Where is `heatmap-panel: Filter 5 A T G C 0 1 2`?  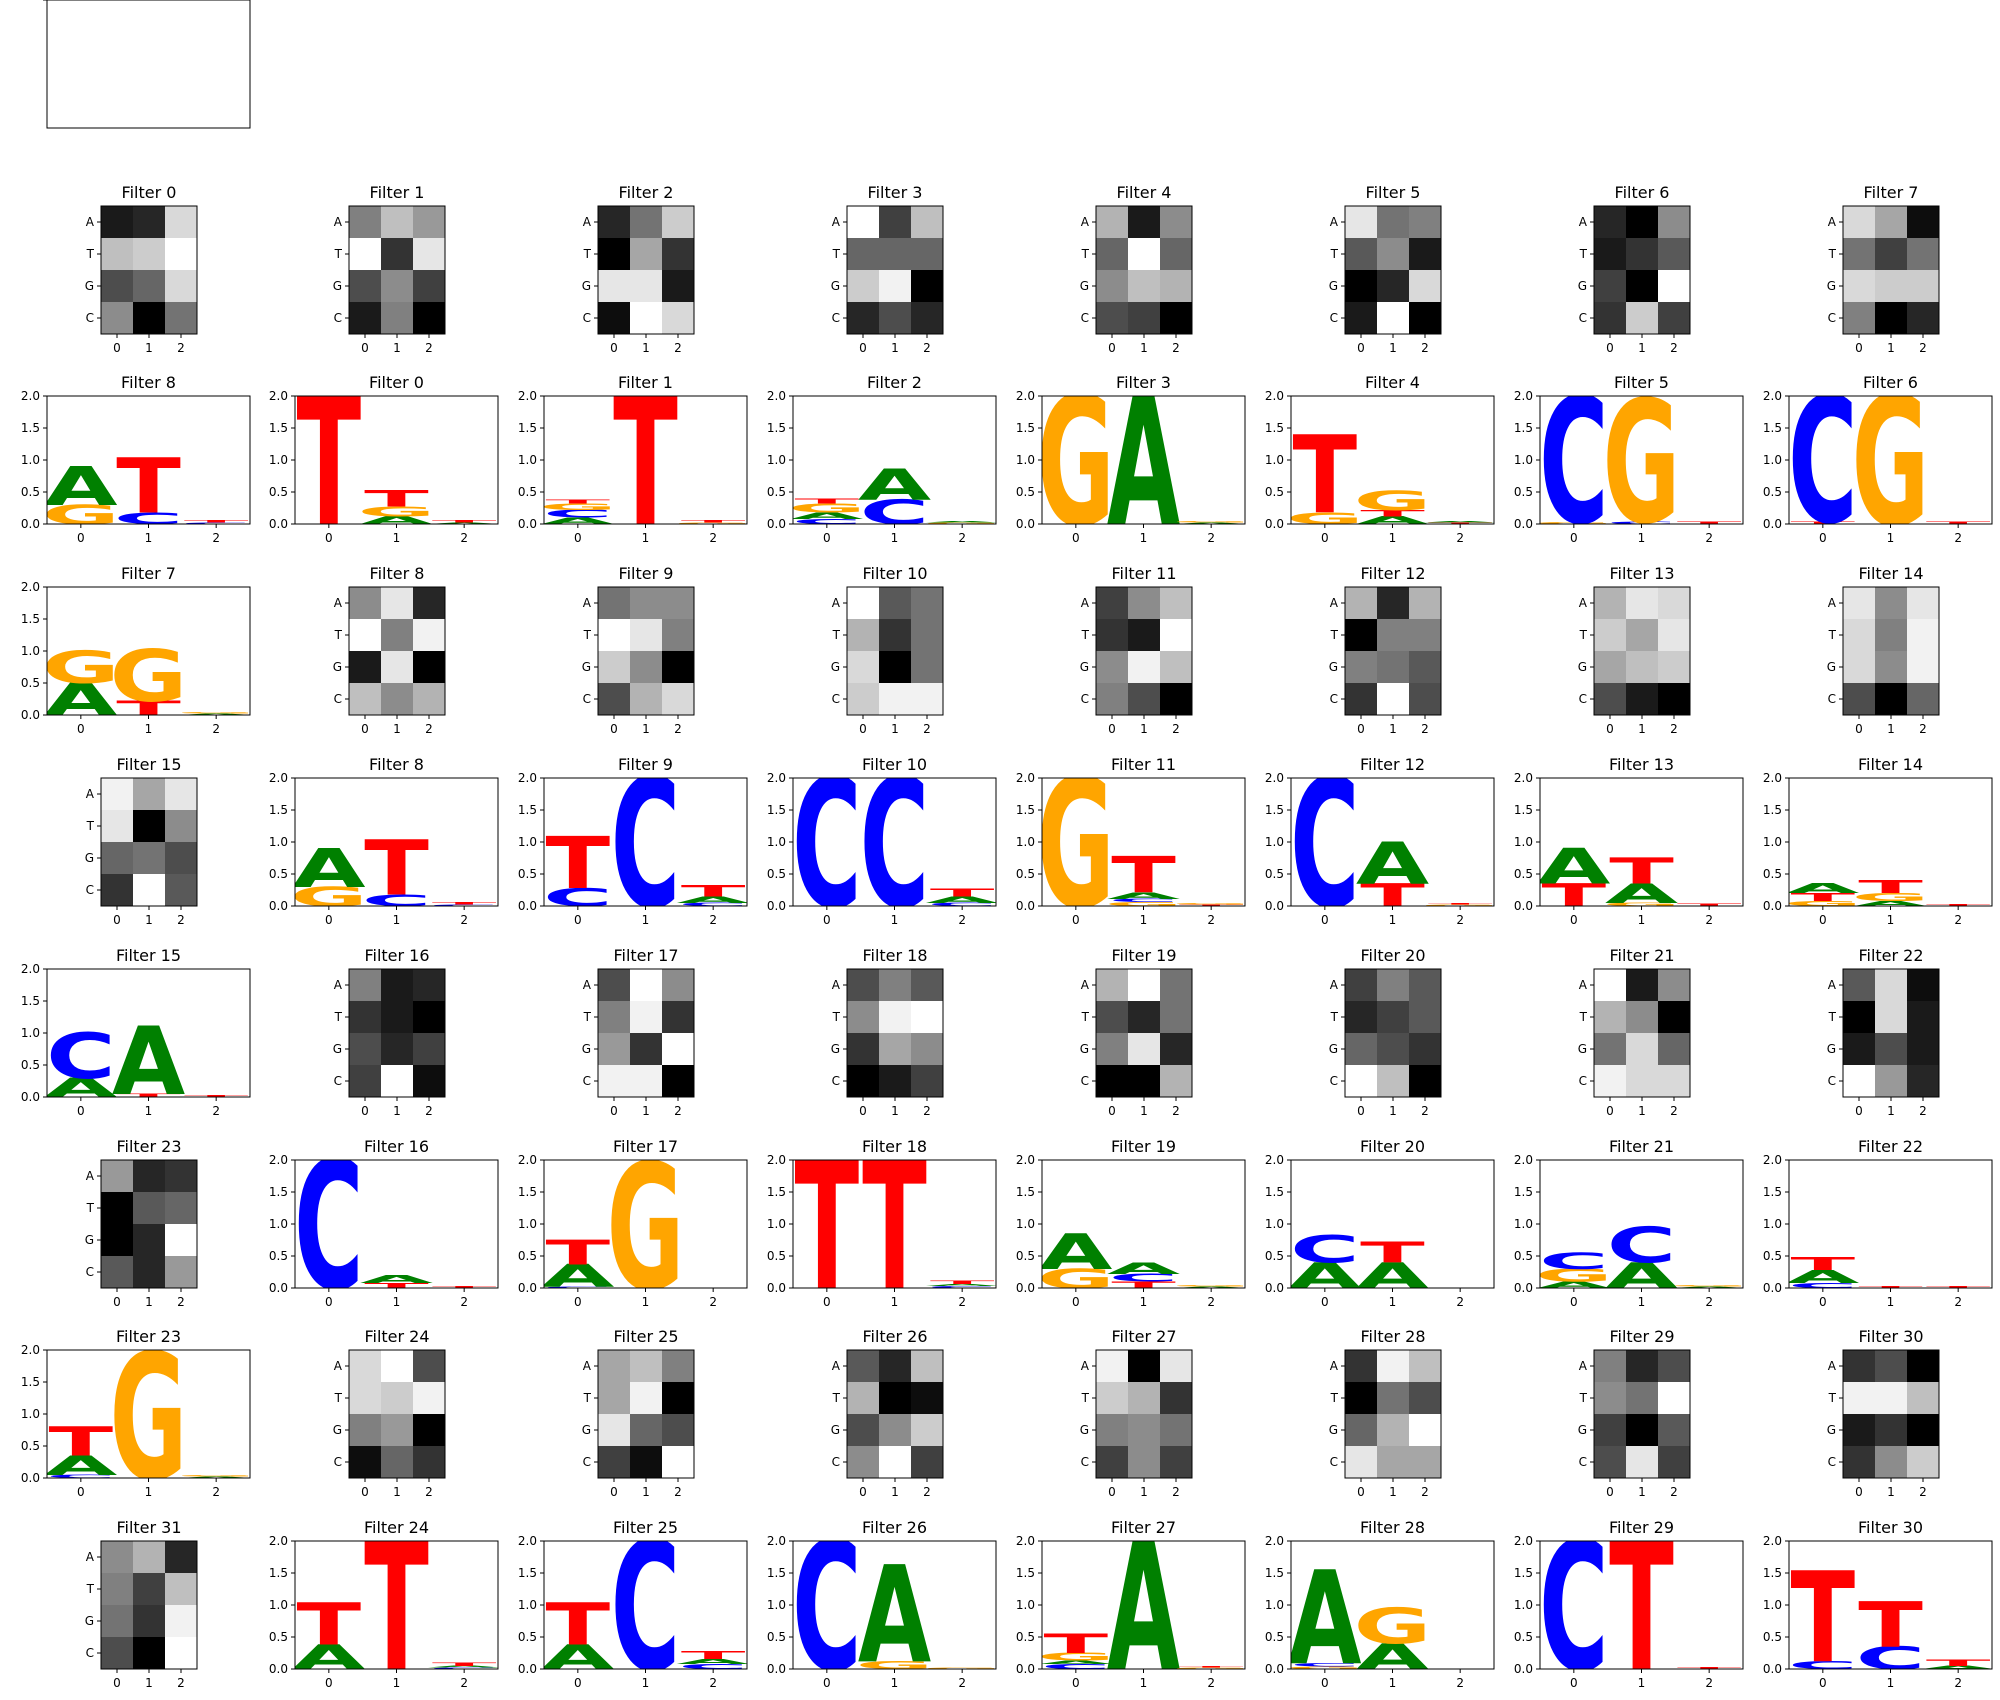
heatmap-panel: Filter 5 A T G C 0 1 2 is located at coordinates (1385, 269).